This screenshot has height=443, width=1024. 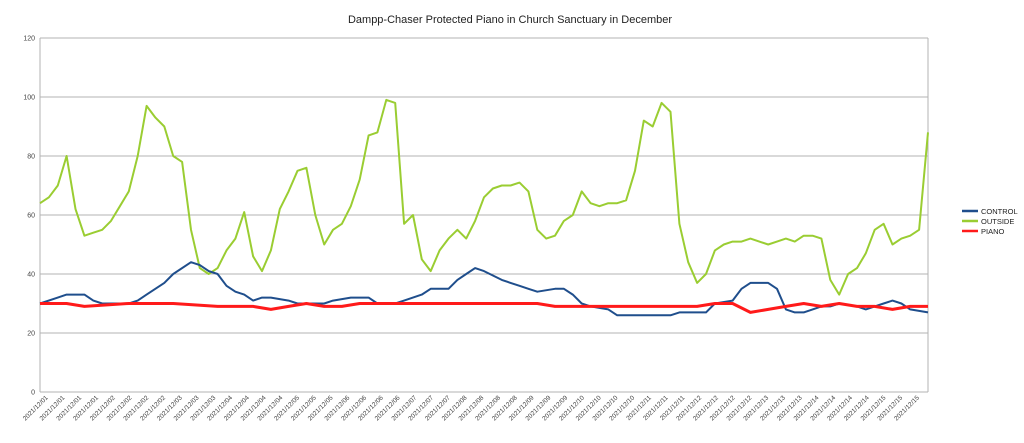 I want to click on y-tick-label: 80, so click(x=31, y=157).